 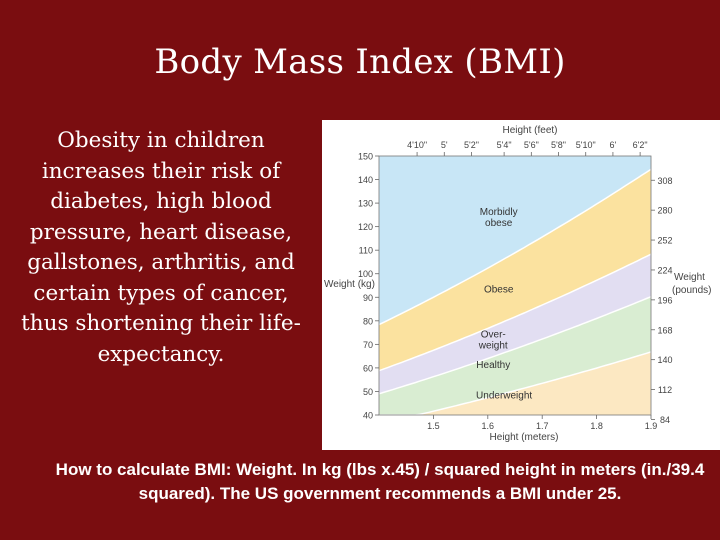 I want to click on right-tick-label: 112, so click(x=665, y=390).